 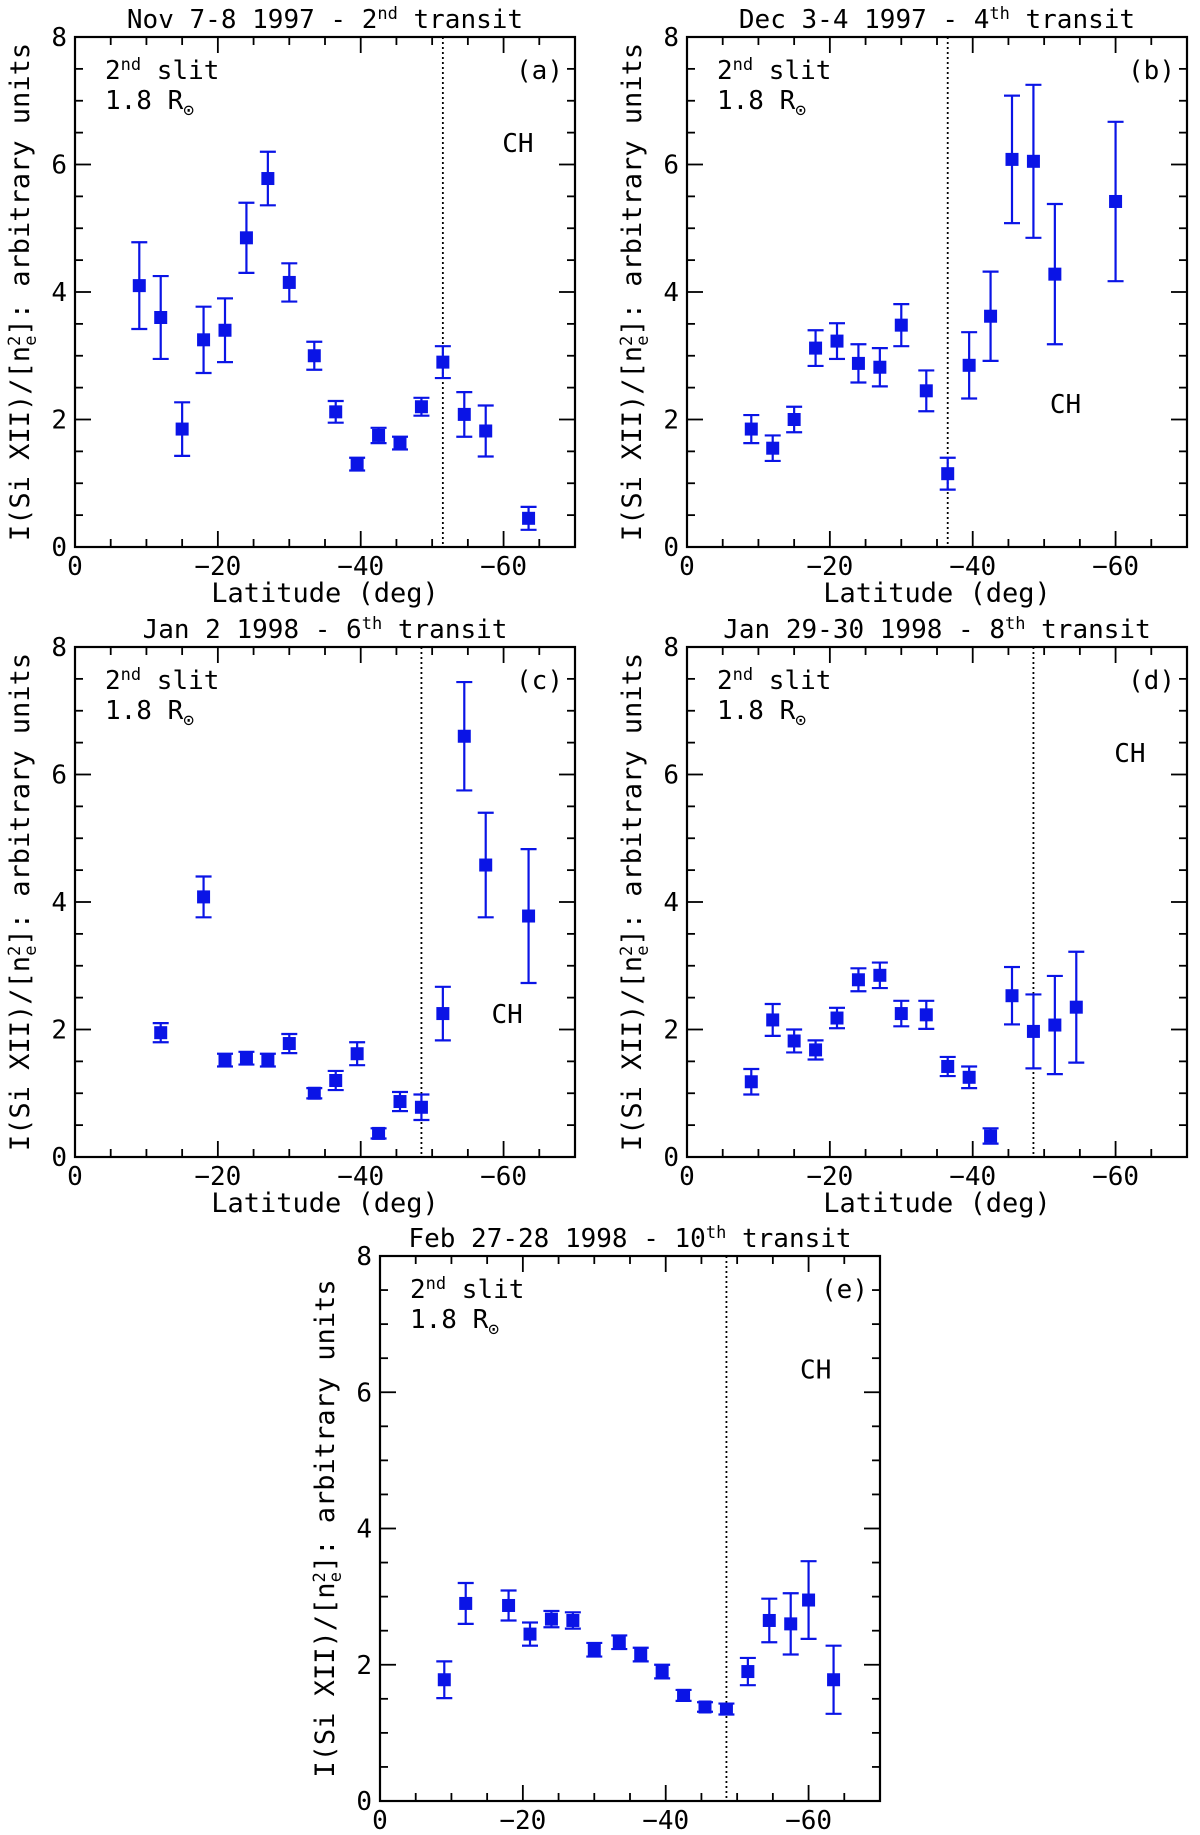 I want to click on x-tick-label: −40, so click(x=360, y=1177).